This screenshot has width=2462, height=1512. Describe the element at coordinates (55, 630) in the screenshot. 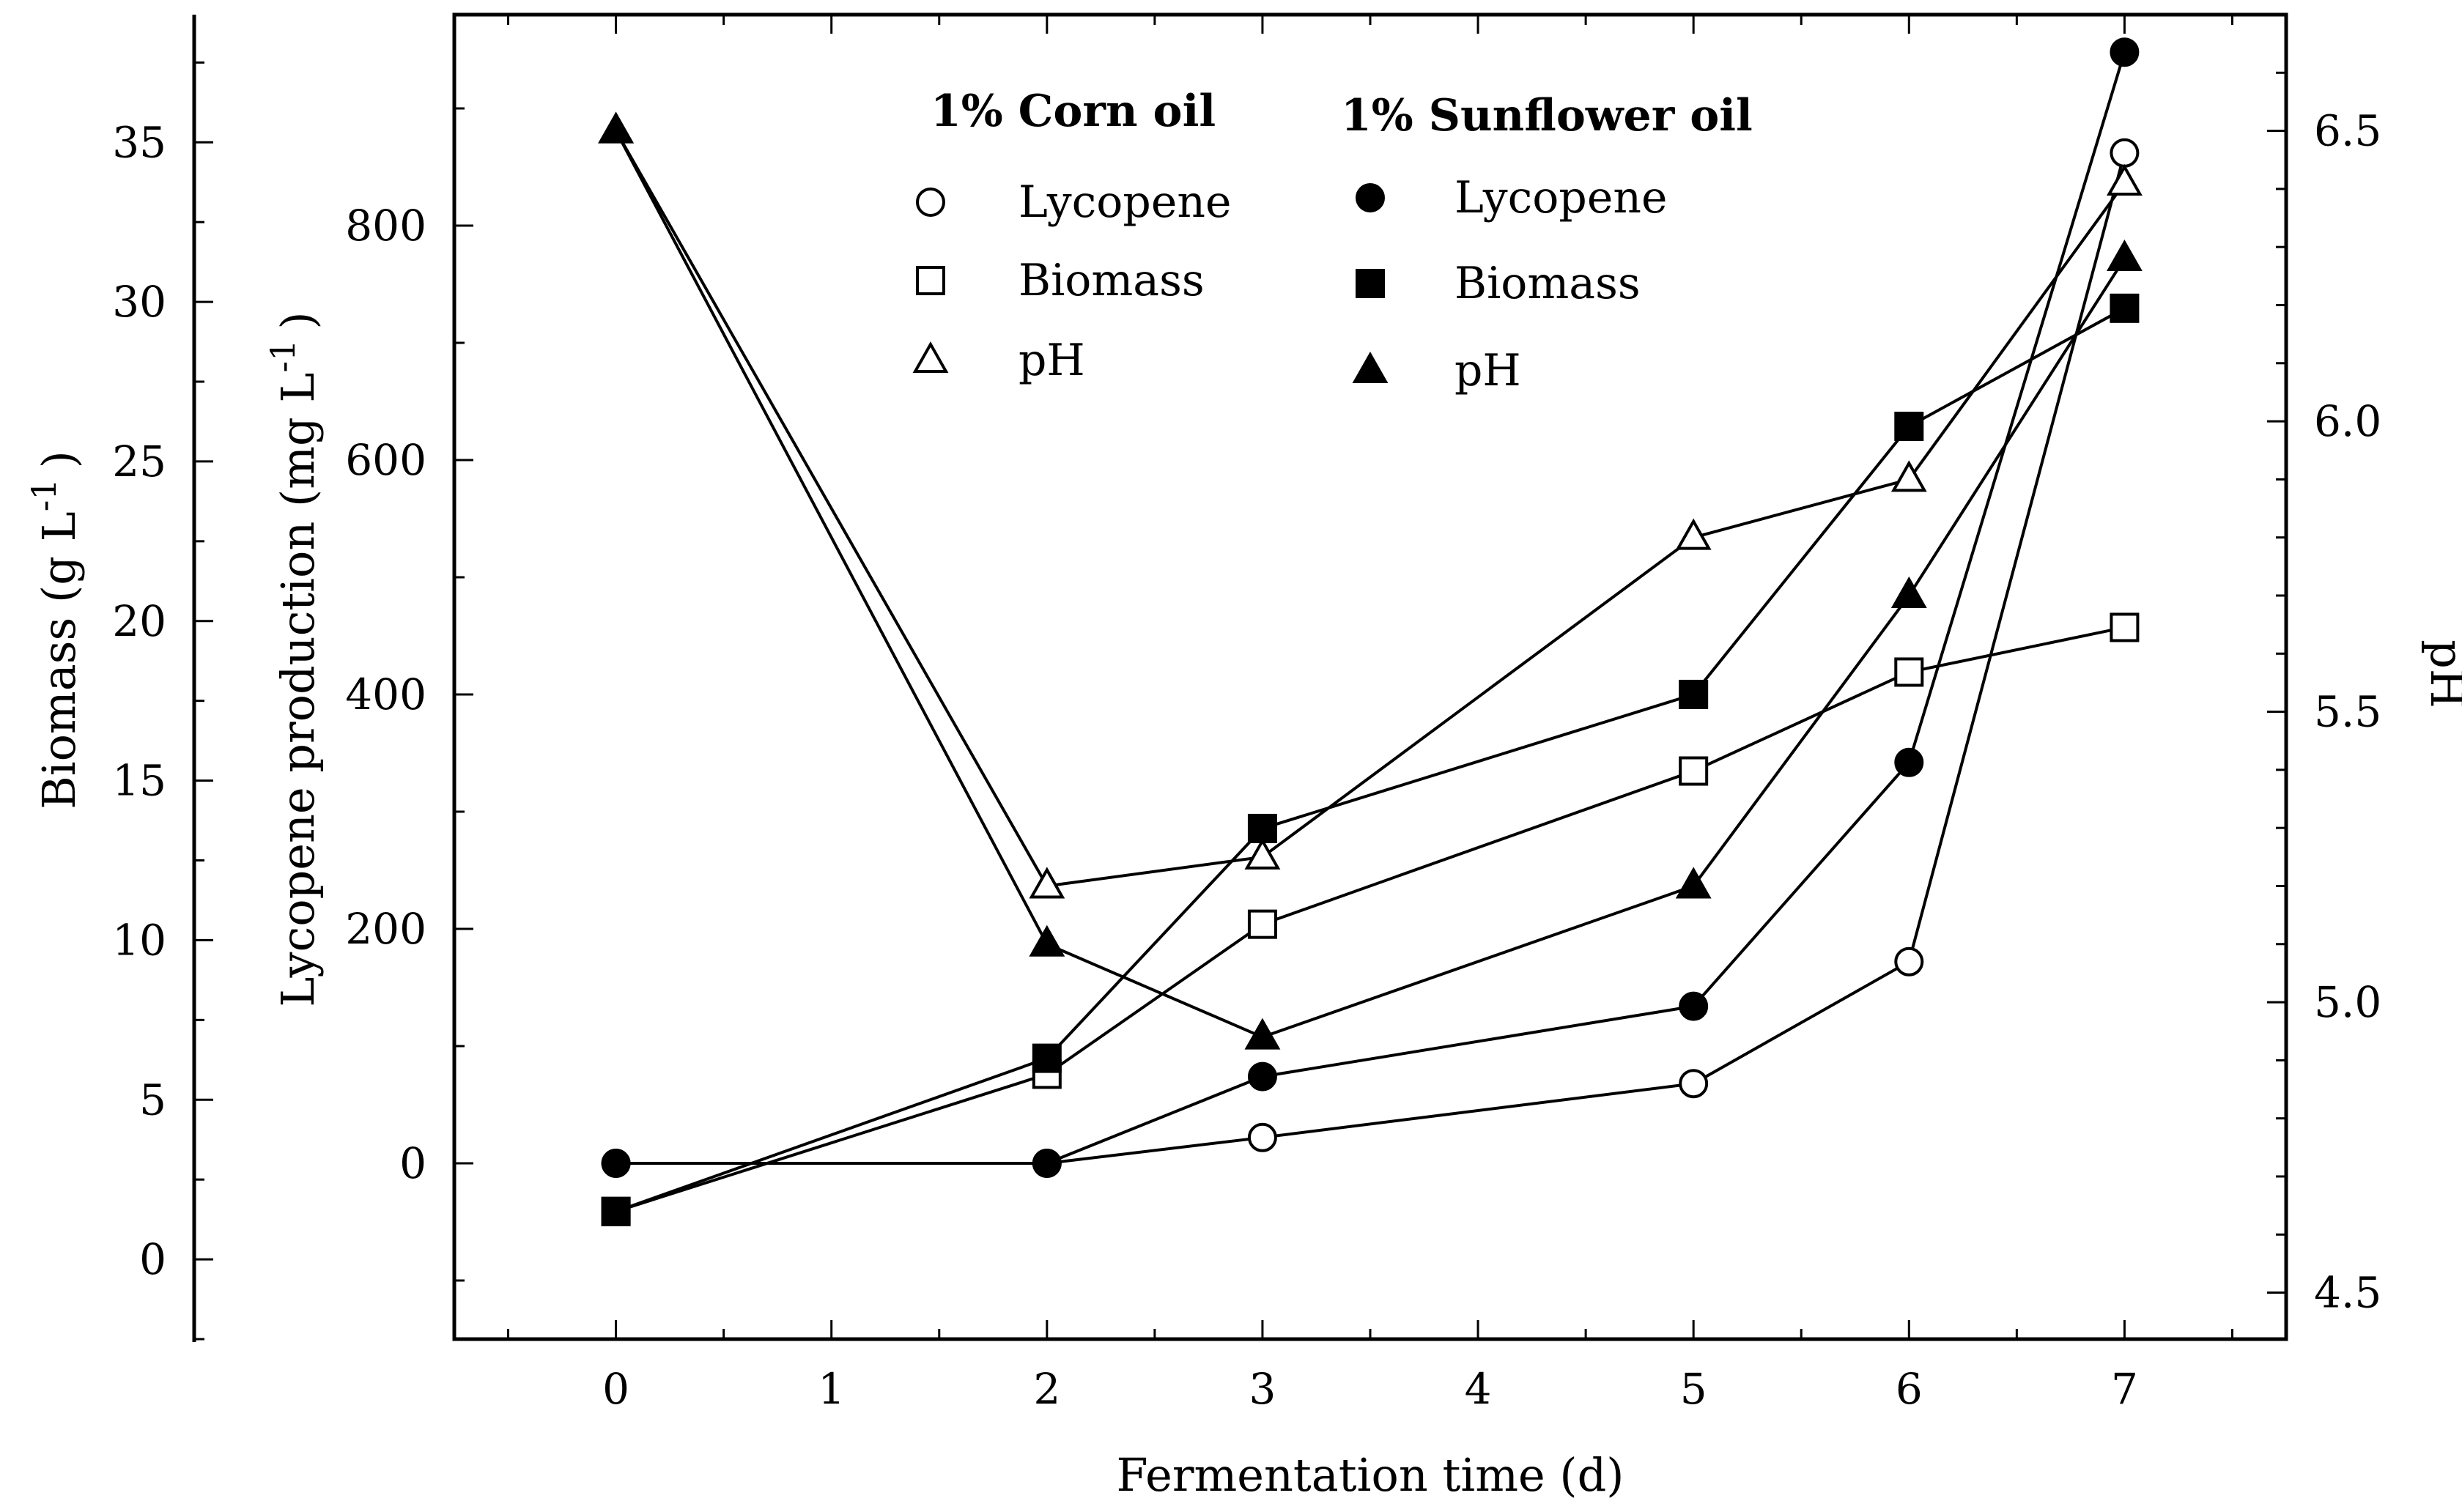

I see `biomass-axis-title: Biomass (g L-1)` at that location.